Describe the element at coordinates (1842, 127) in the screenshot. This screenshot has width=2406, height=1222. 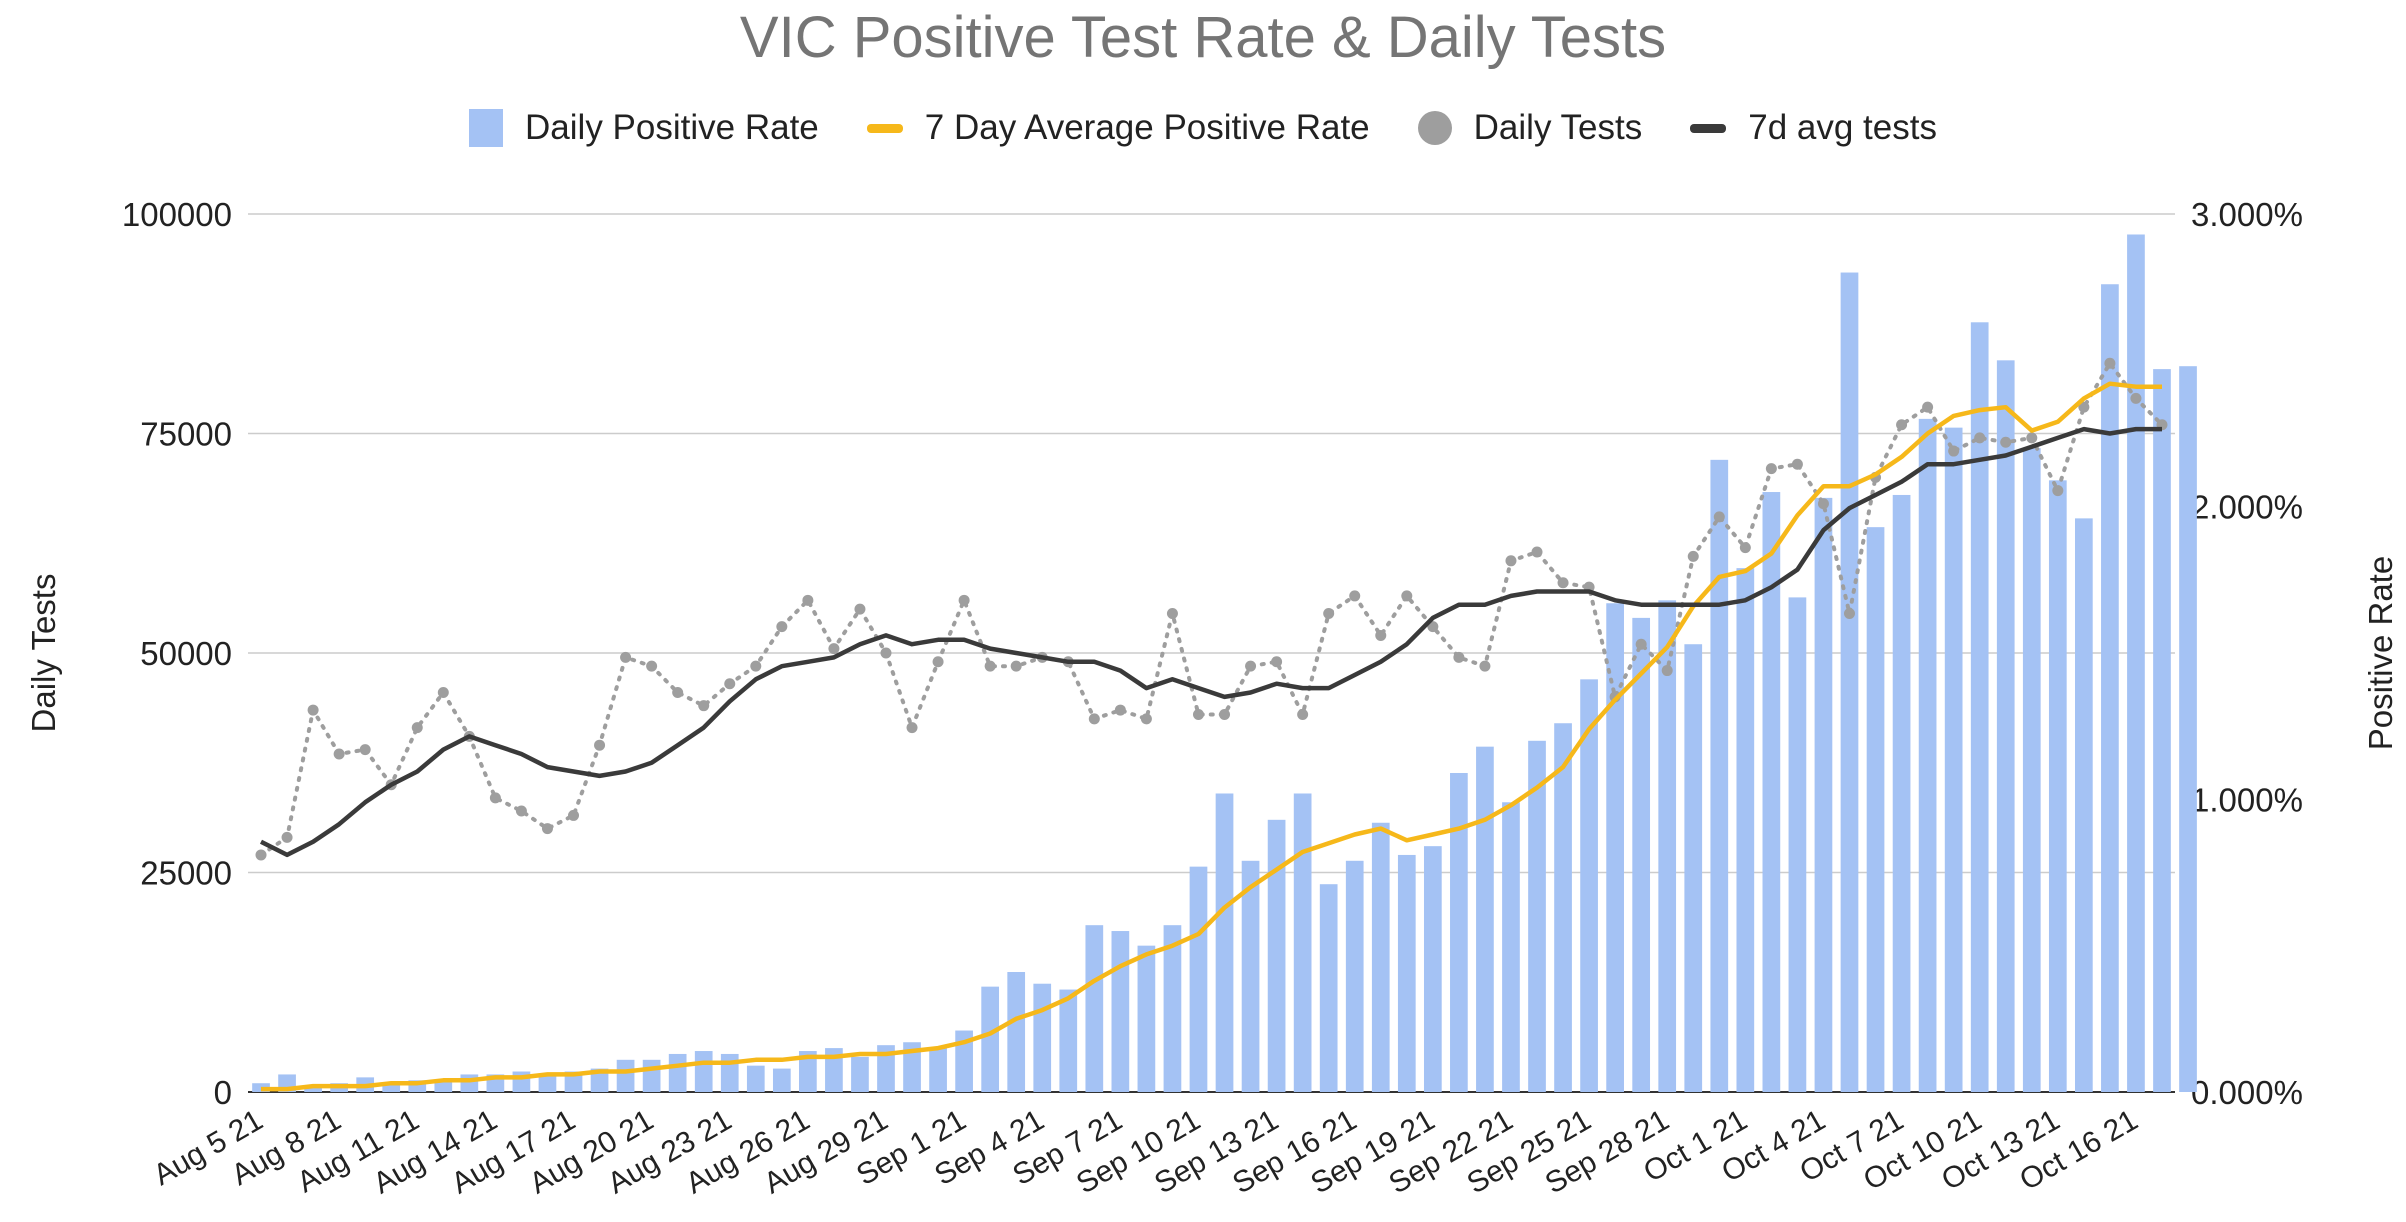
I see `legend-label: 7d avg tests` at that location.